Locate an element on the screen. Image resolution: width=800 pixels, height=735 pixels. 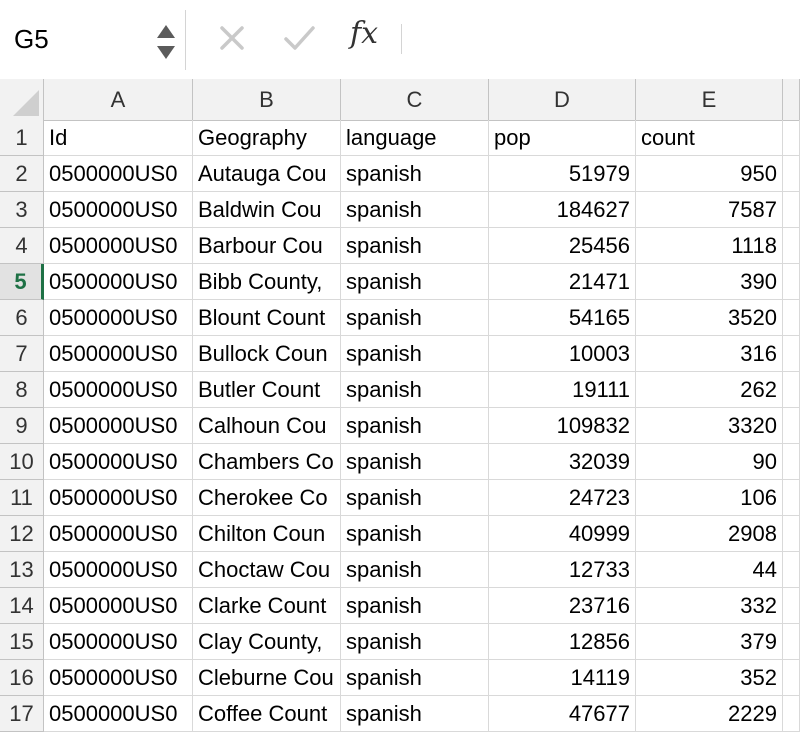
cell-f12 is located at coordinates (791, 534).